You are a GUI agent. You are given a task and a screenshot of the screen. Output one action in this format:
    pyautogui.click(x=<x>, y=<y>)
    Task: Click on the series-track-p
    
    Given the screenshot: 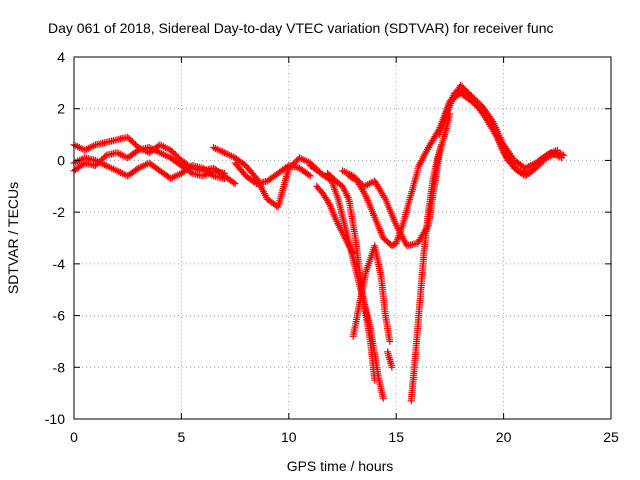 What is the action you would take?
    pyautogui.click(x=503, y=132)
    